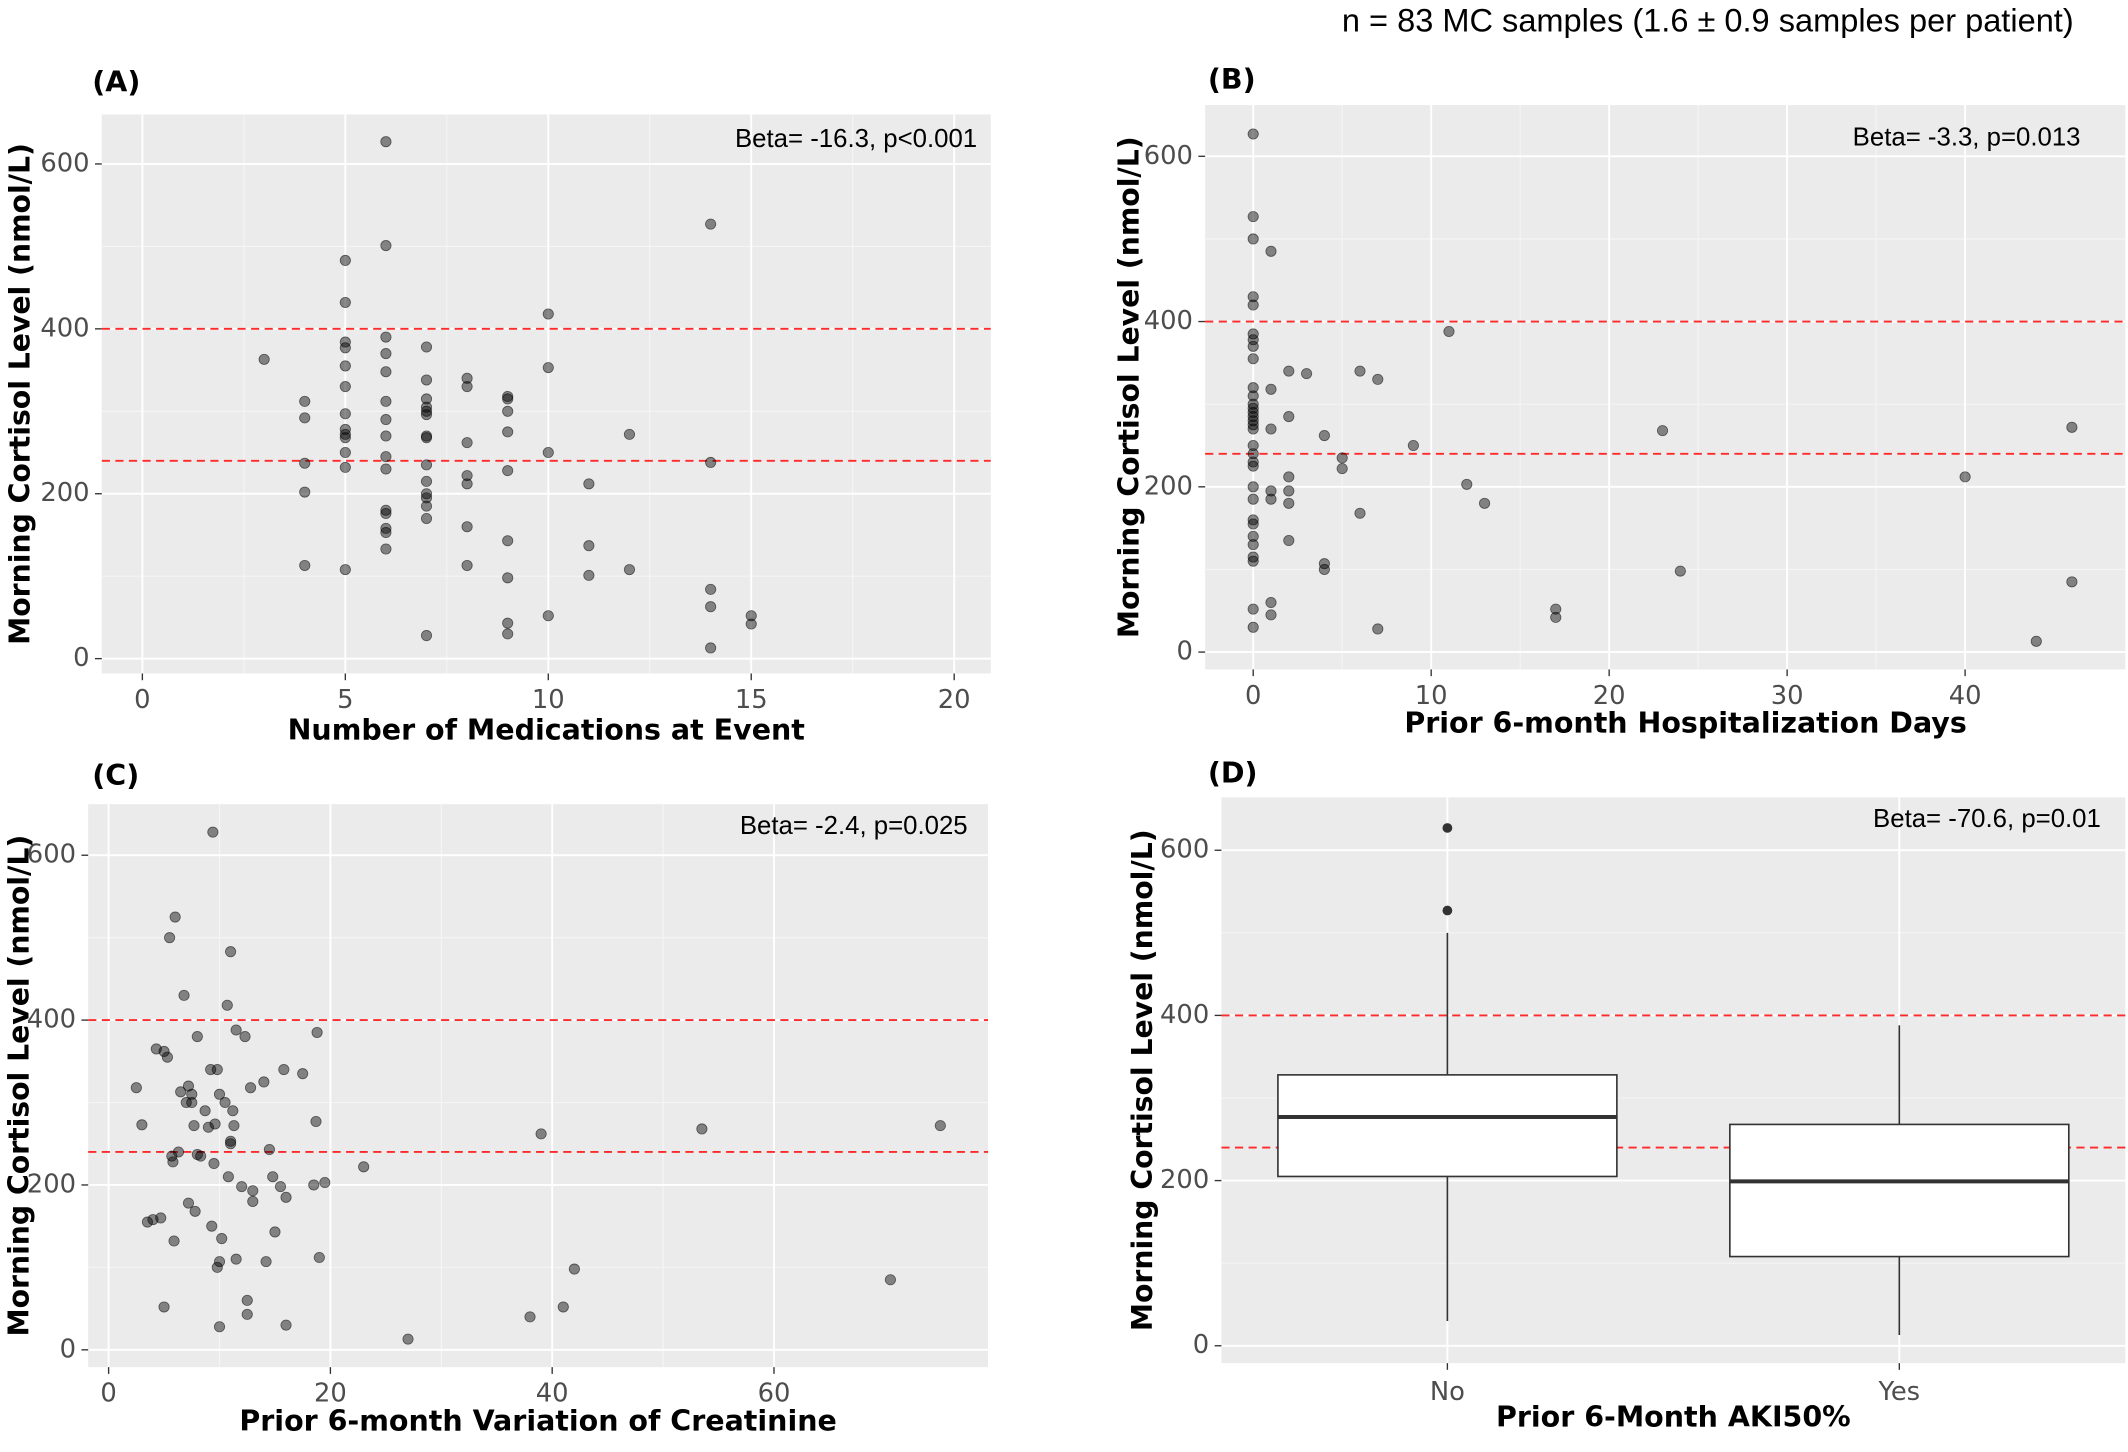  I want to click on panel-title: (A), so click(116, 82).